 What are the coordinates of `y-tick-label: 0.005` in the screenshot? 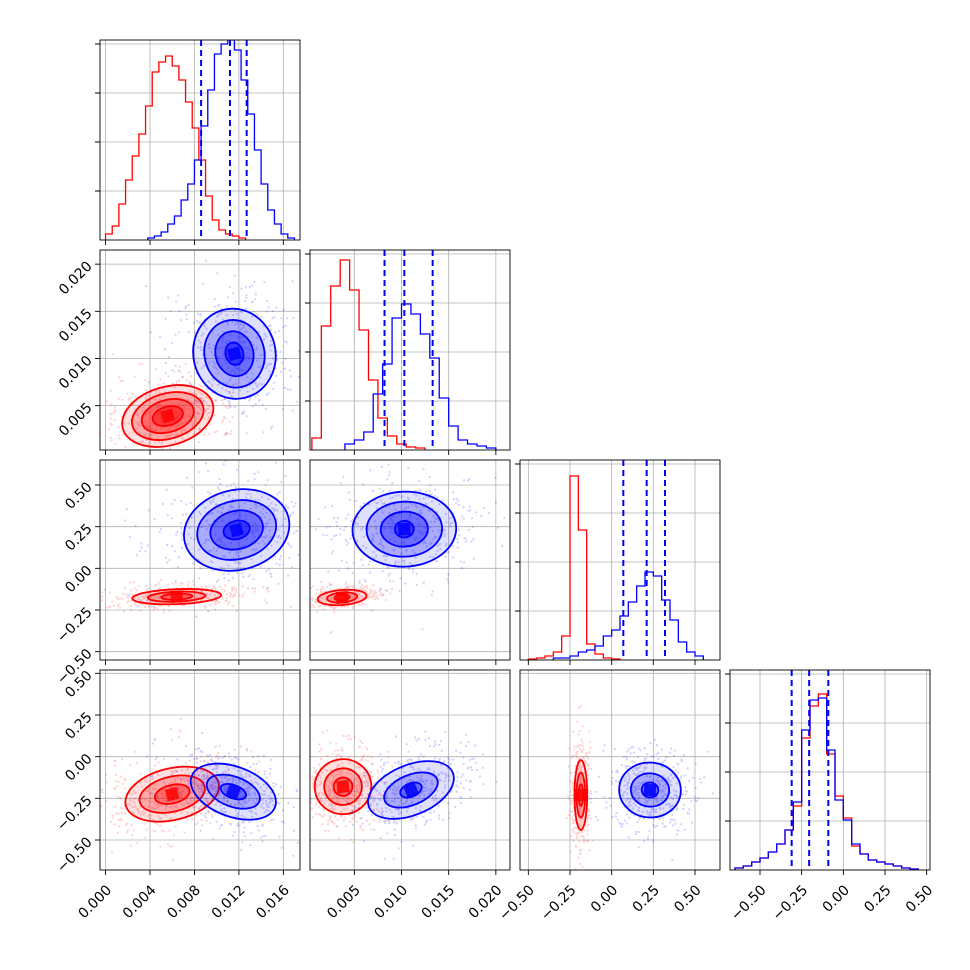 It's located at (76, 420).